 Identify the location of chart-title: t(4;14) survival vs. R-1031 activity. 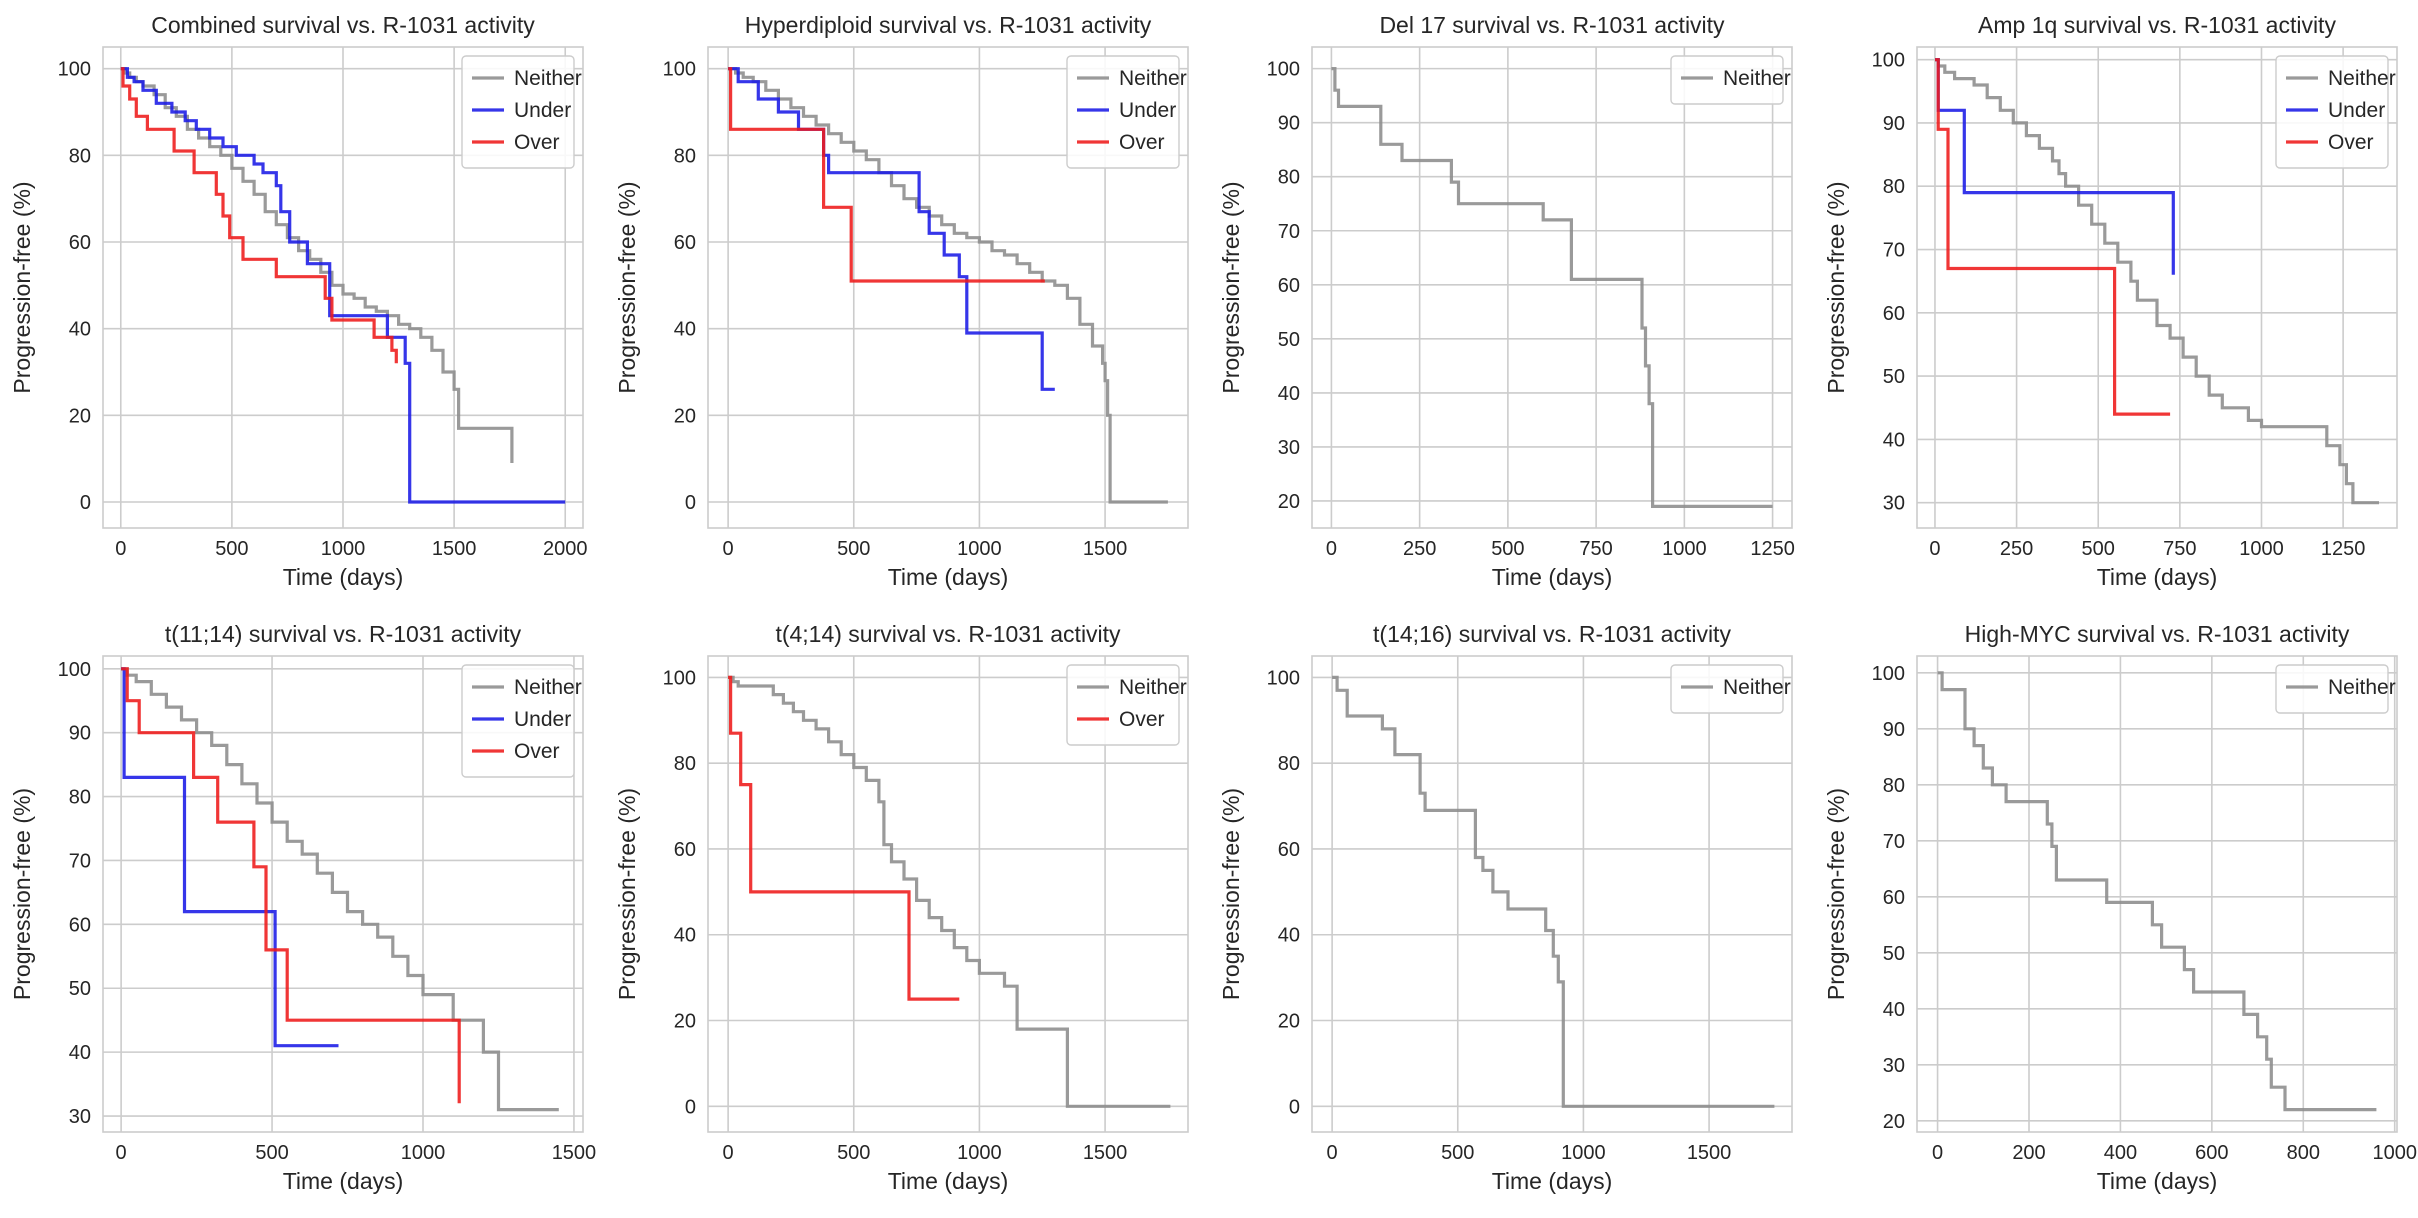
(948, 634).